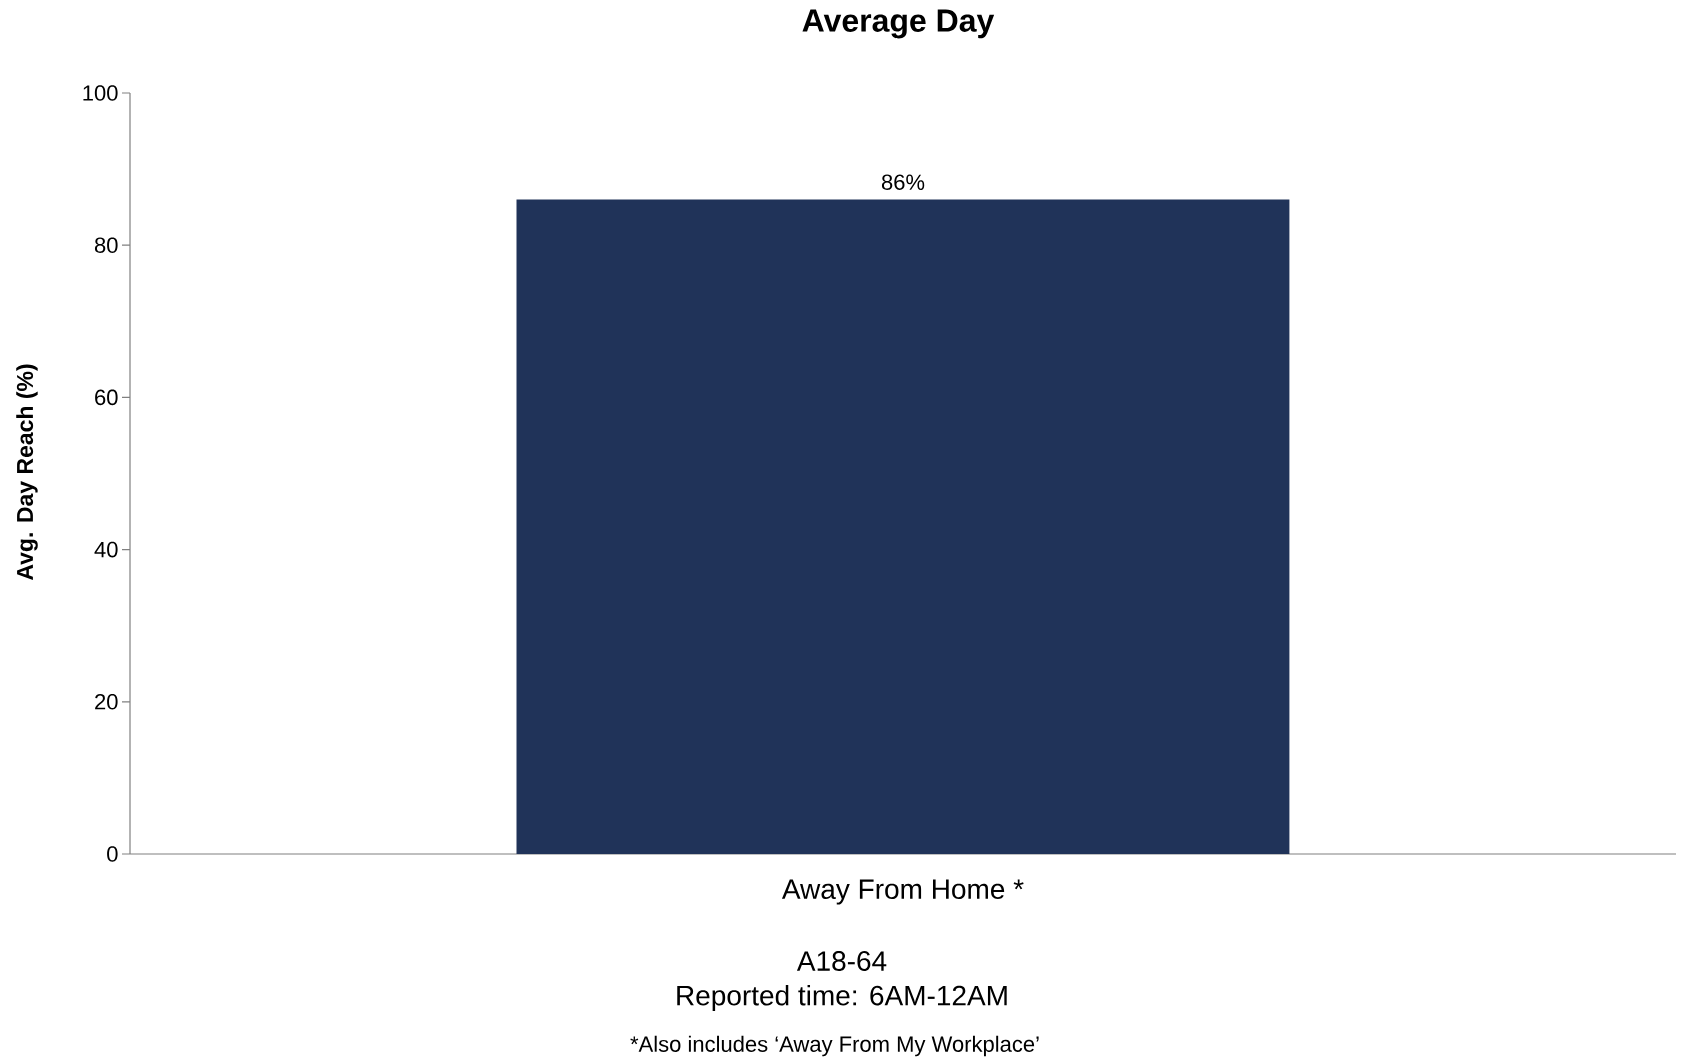 This screenshot has width=1681, height=1061. What do you see at coordinates (842, 998) in the screenshot?
I see `text: Reported time: 6AM-12AM` at bounding box center [842, 998].